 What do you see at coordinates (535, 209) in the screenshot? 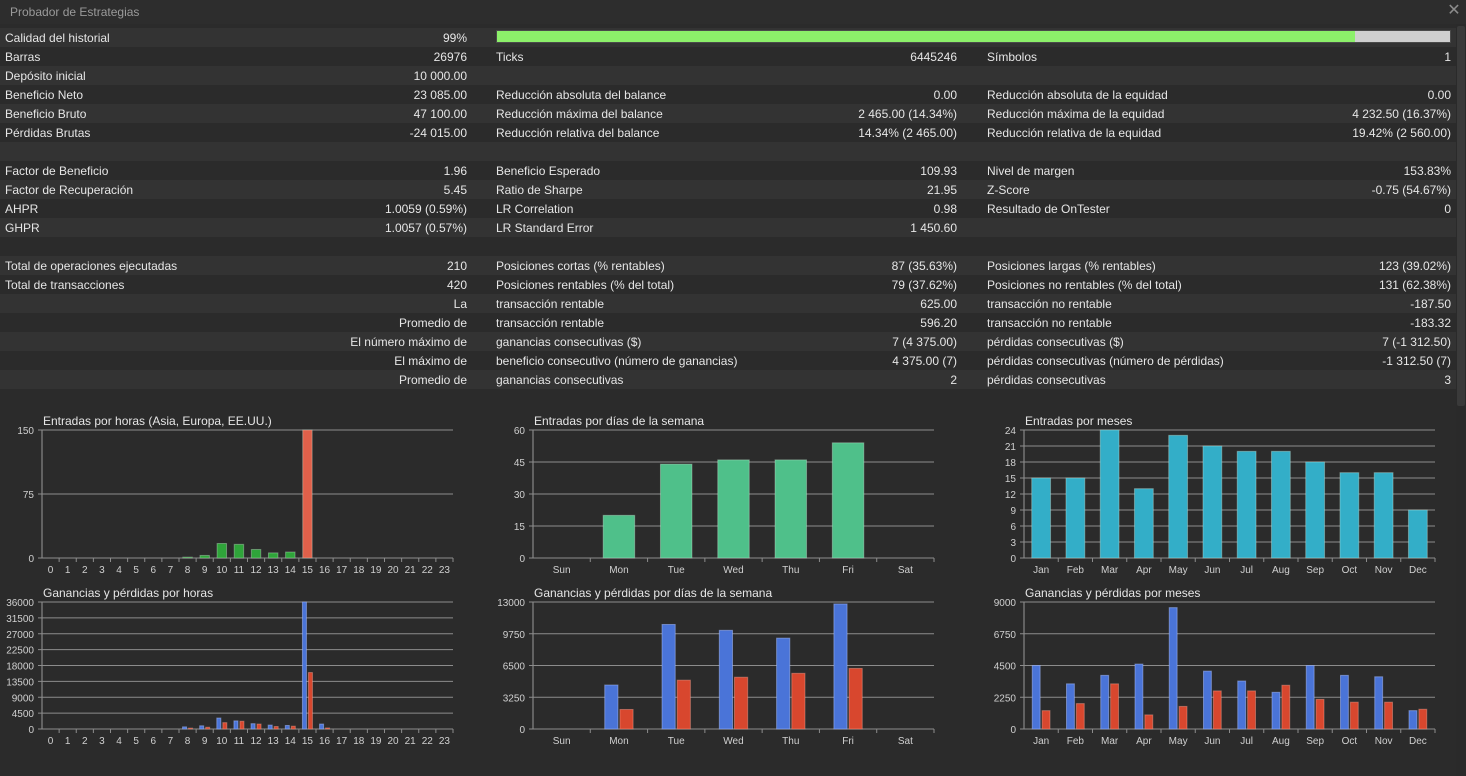
I see `stat-label: LR Correlation` at bounding box center [535, 209].